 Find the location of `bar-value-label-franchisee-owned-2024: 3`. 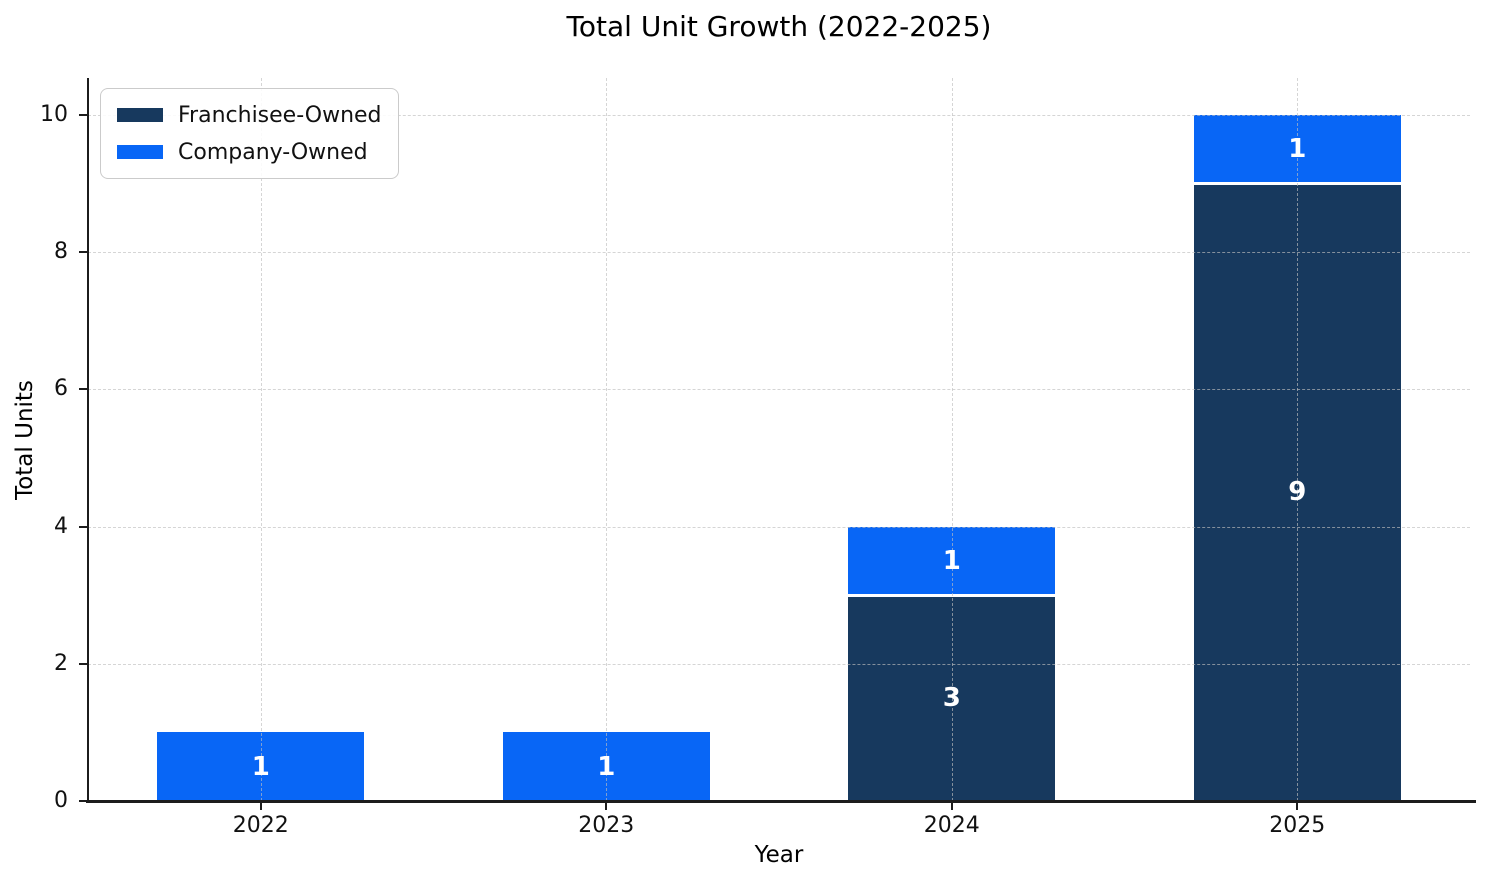

bar-value-label-franchisee-owned-2024: 3 is located at coordinates (951, 698).